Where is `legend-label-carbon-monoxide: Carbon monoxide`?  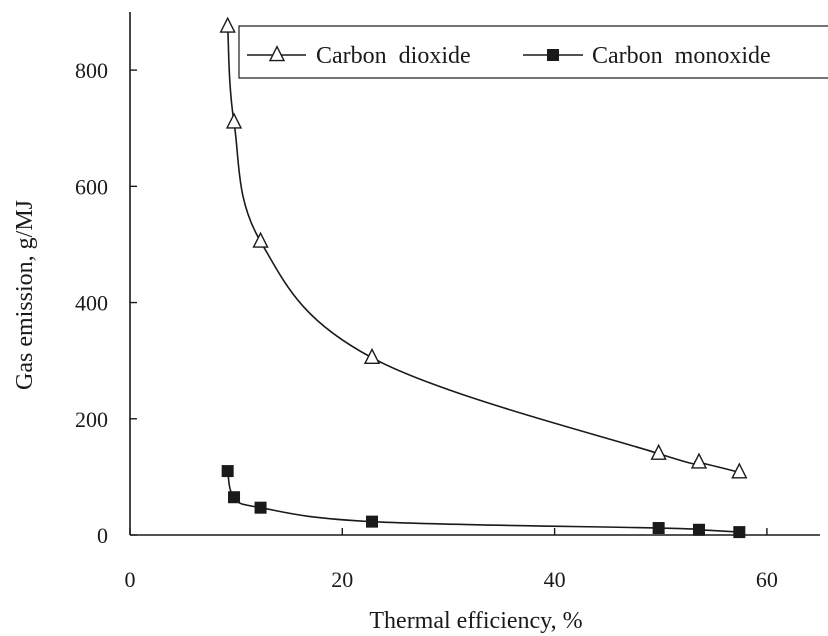
legend-label-carbon-monoxide: Carbon monoxide is located at coordinates (681, 56).